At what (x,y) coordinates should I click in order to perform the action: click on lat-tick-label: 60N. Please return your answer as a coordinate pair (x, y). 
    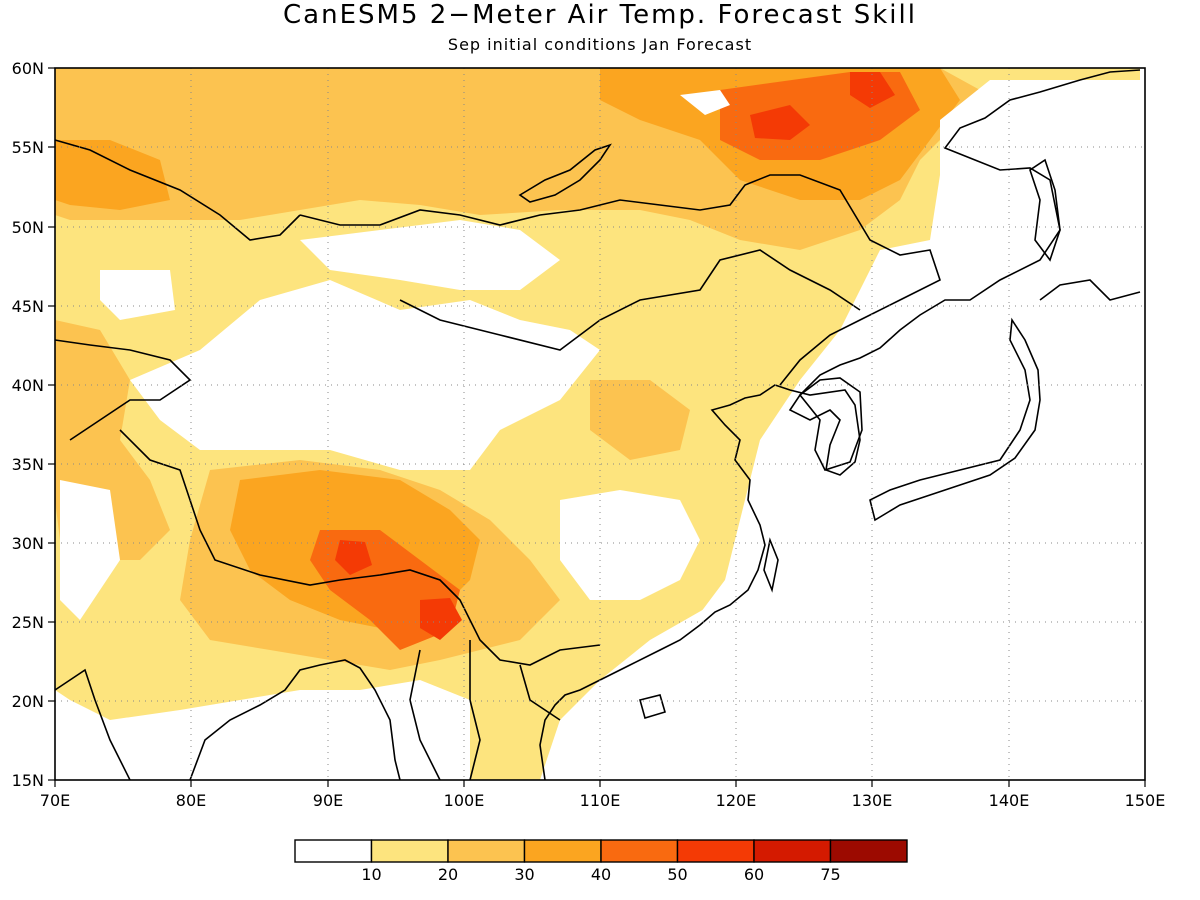
    Looking at the image, I should click on (28, 68).